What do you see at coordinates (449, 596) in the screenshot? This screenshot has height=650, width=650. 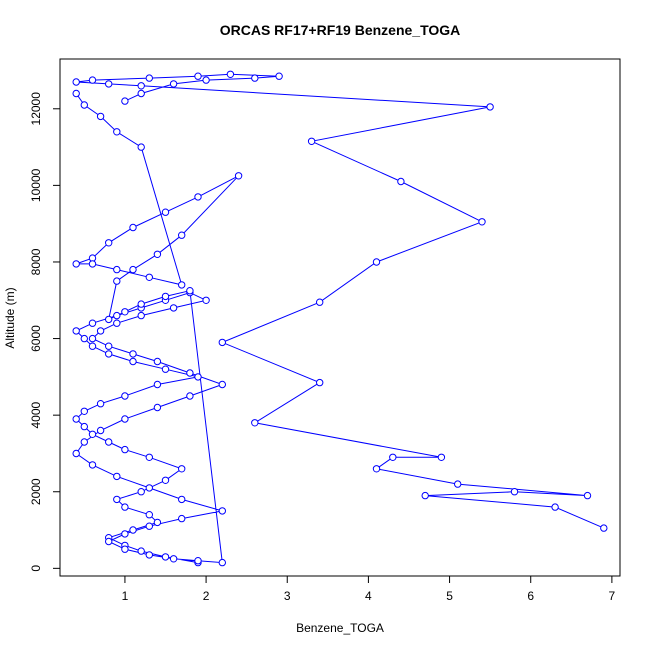 I see `x-tick-label: 5` at bounding box center [449, 596].